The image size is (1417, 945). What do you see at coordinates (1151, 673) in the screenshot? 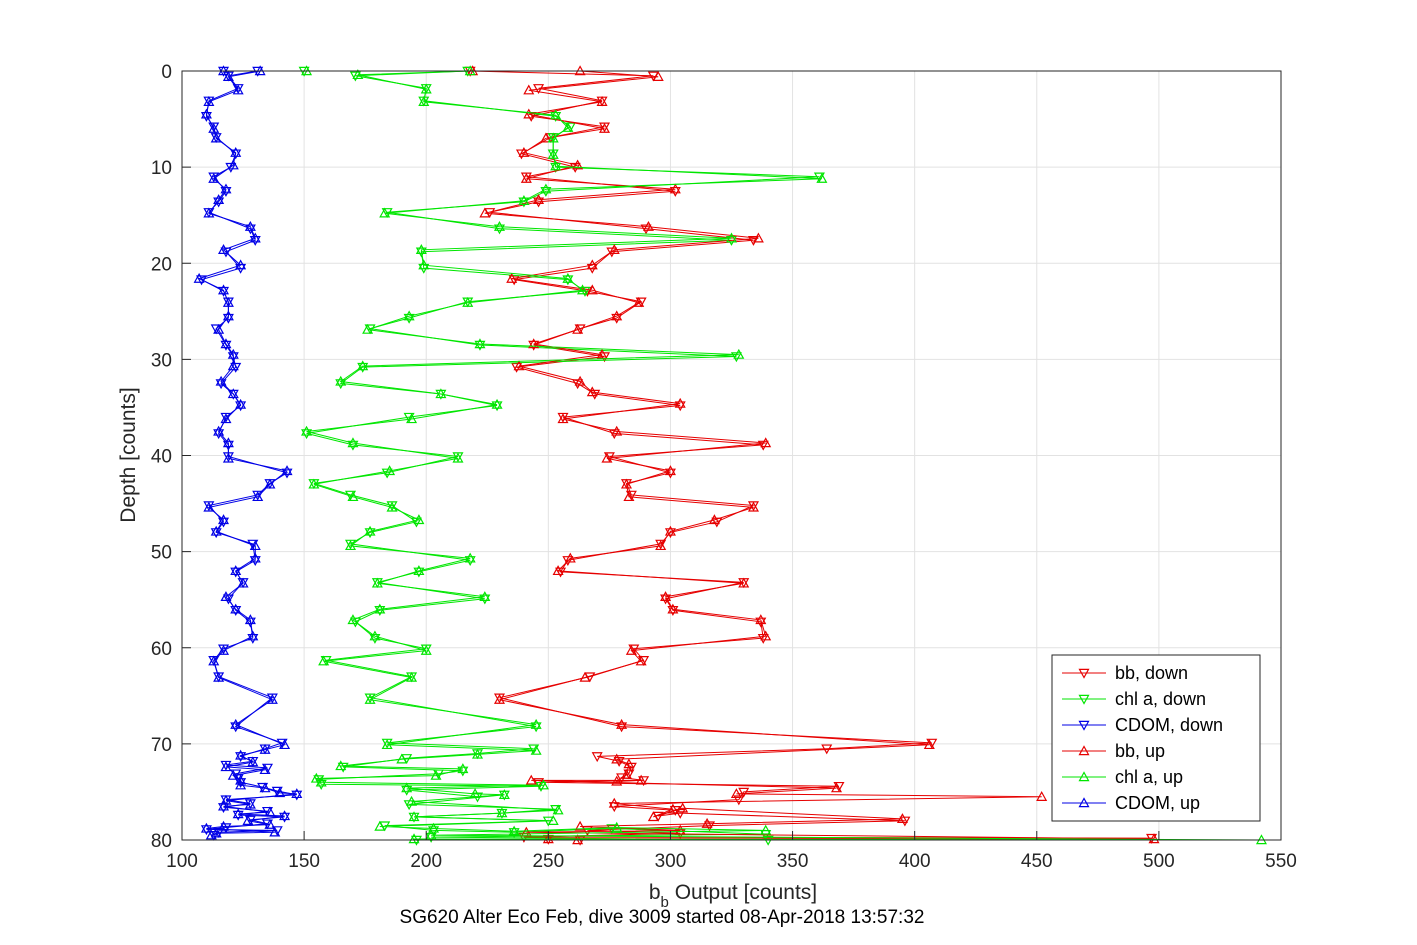
I see `legend-entry: bb, down` at bounding box center [1151, 673].